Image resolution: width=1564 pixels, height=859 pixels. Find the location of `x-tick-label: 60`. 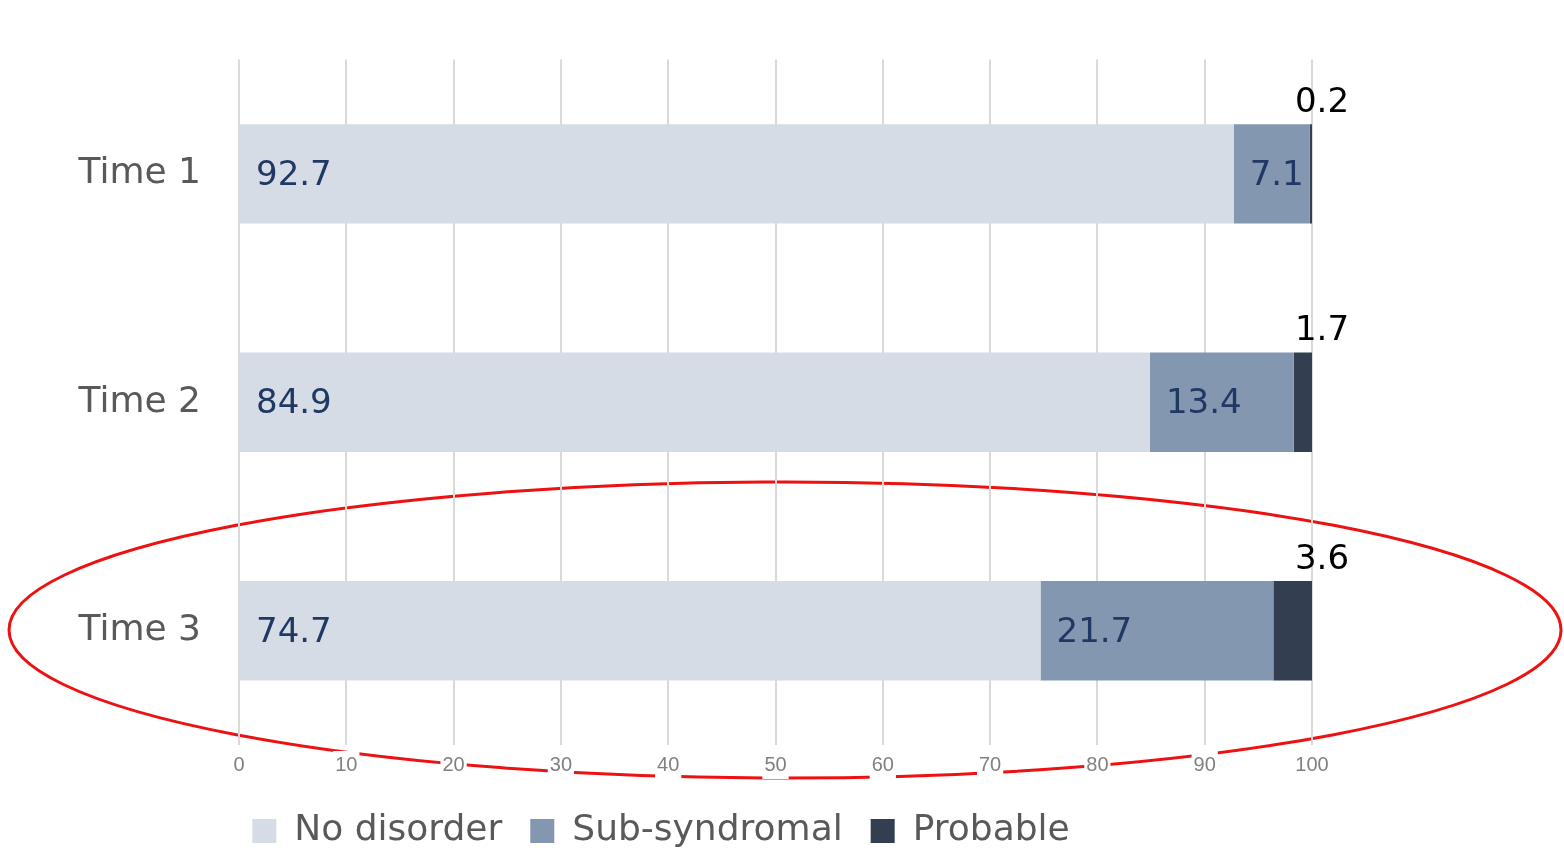

x-tick-label: 60 is located at coordinates (882, 763).